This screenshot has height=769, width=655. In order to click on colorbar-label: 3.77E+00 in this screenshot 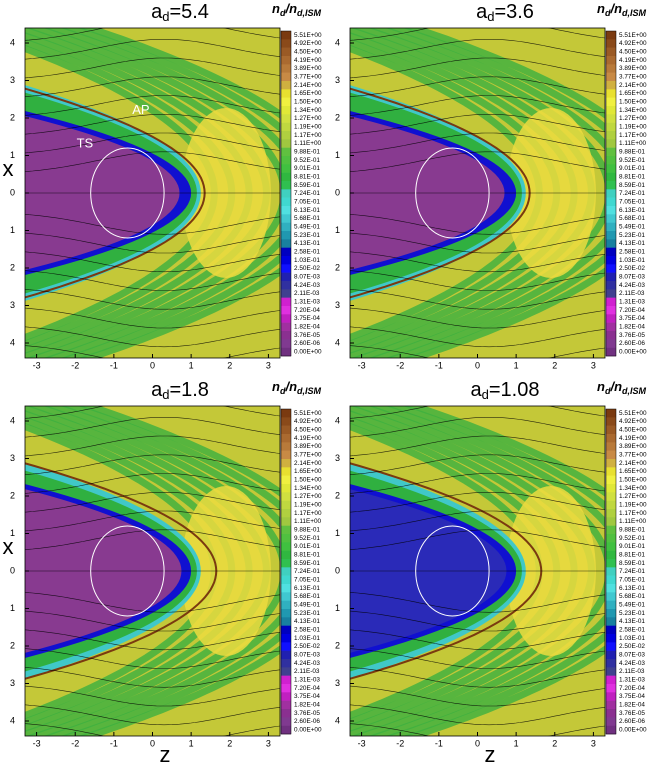, I will do `click(633, 77)`.